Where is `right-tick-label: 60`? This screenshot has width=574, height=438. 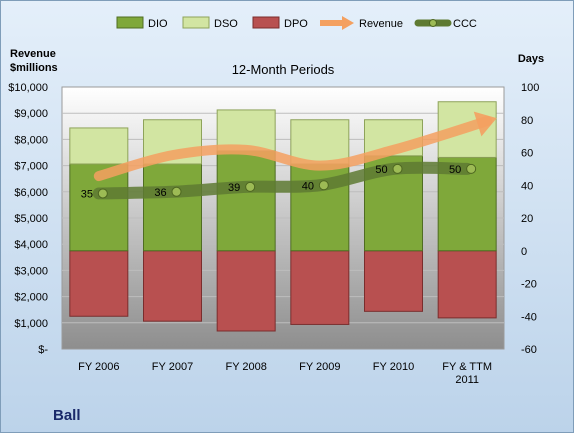 right-tick-label: 60 is located at coordinates (527, 154).